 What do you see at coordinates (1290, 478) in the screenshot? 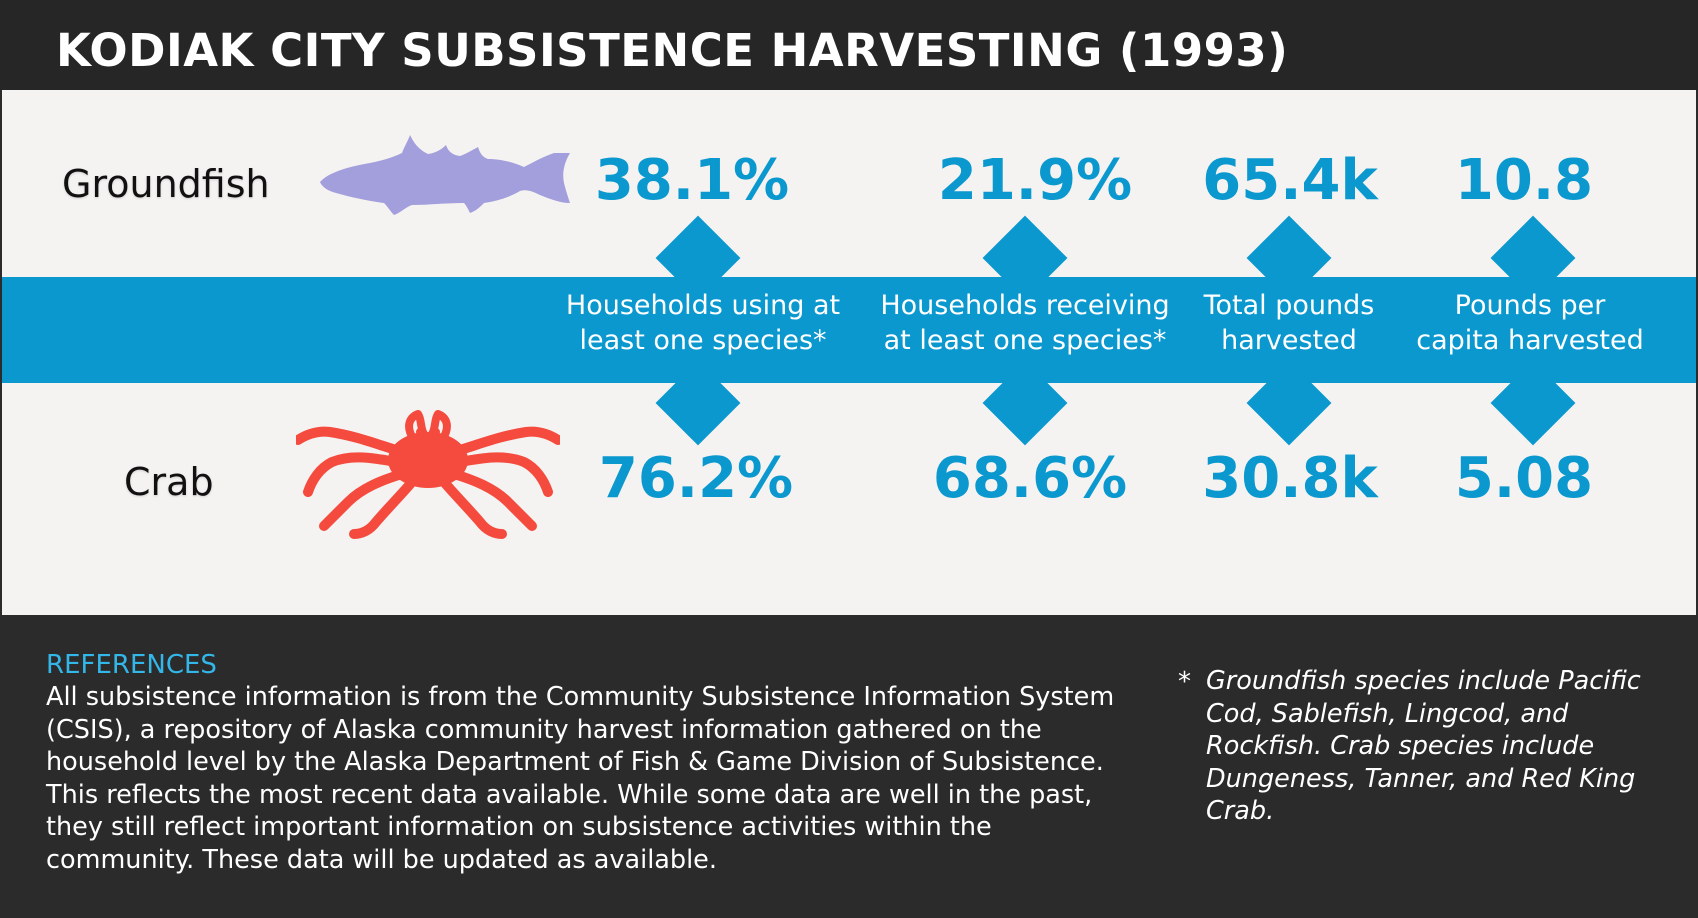
I see `crab-total-pounds: 30.8k` at bounding box center [1290, 478].